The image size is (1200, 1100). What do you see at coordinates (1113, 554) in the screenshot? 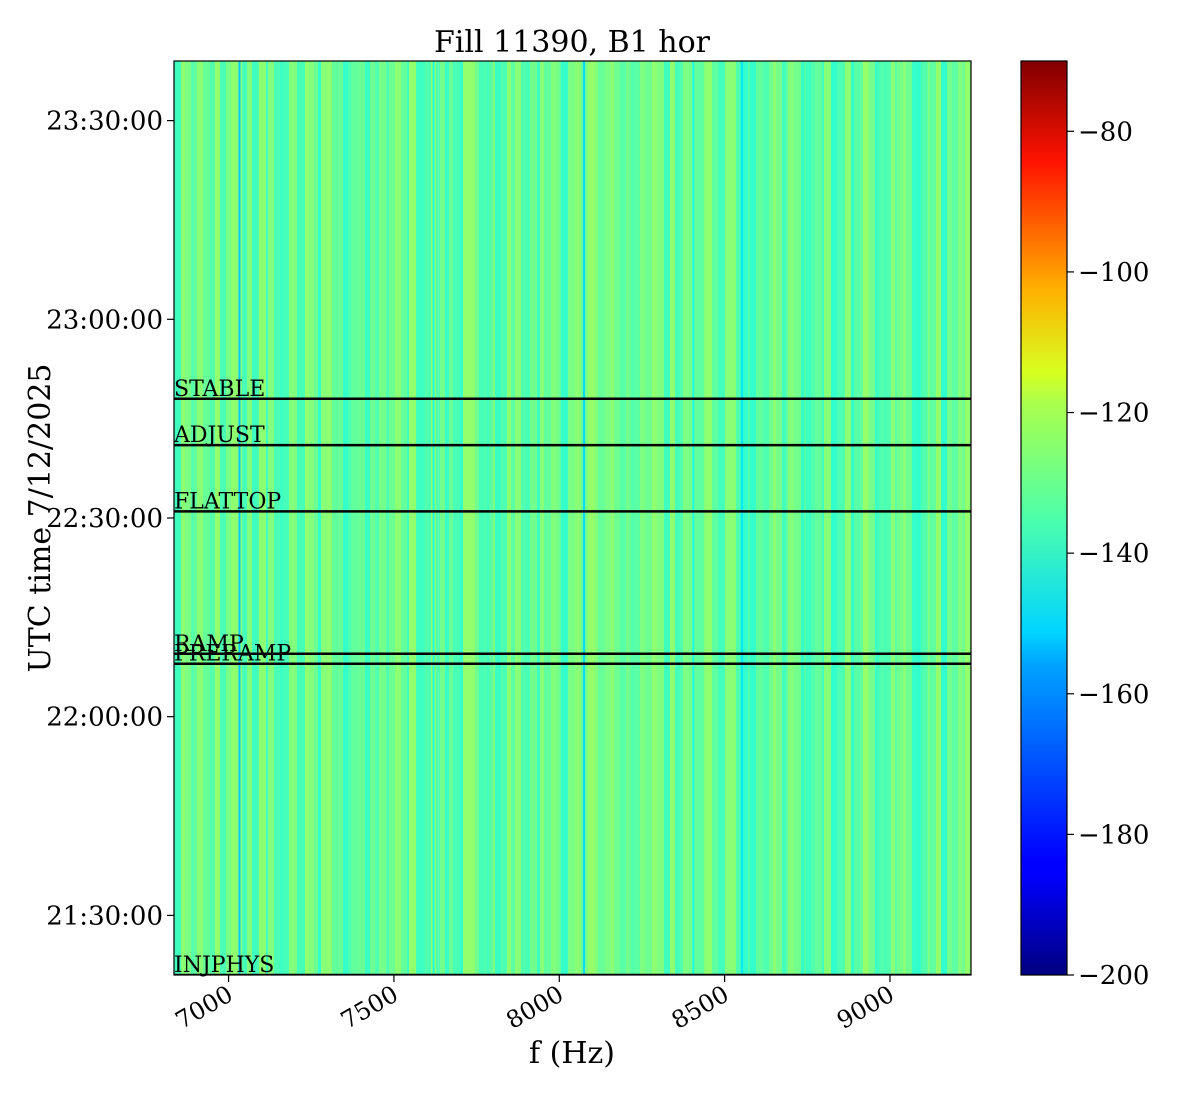
I see `colorbar-tick-label: −140` at bounding box center [1113, 554].